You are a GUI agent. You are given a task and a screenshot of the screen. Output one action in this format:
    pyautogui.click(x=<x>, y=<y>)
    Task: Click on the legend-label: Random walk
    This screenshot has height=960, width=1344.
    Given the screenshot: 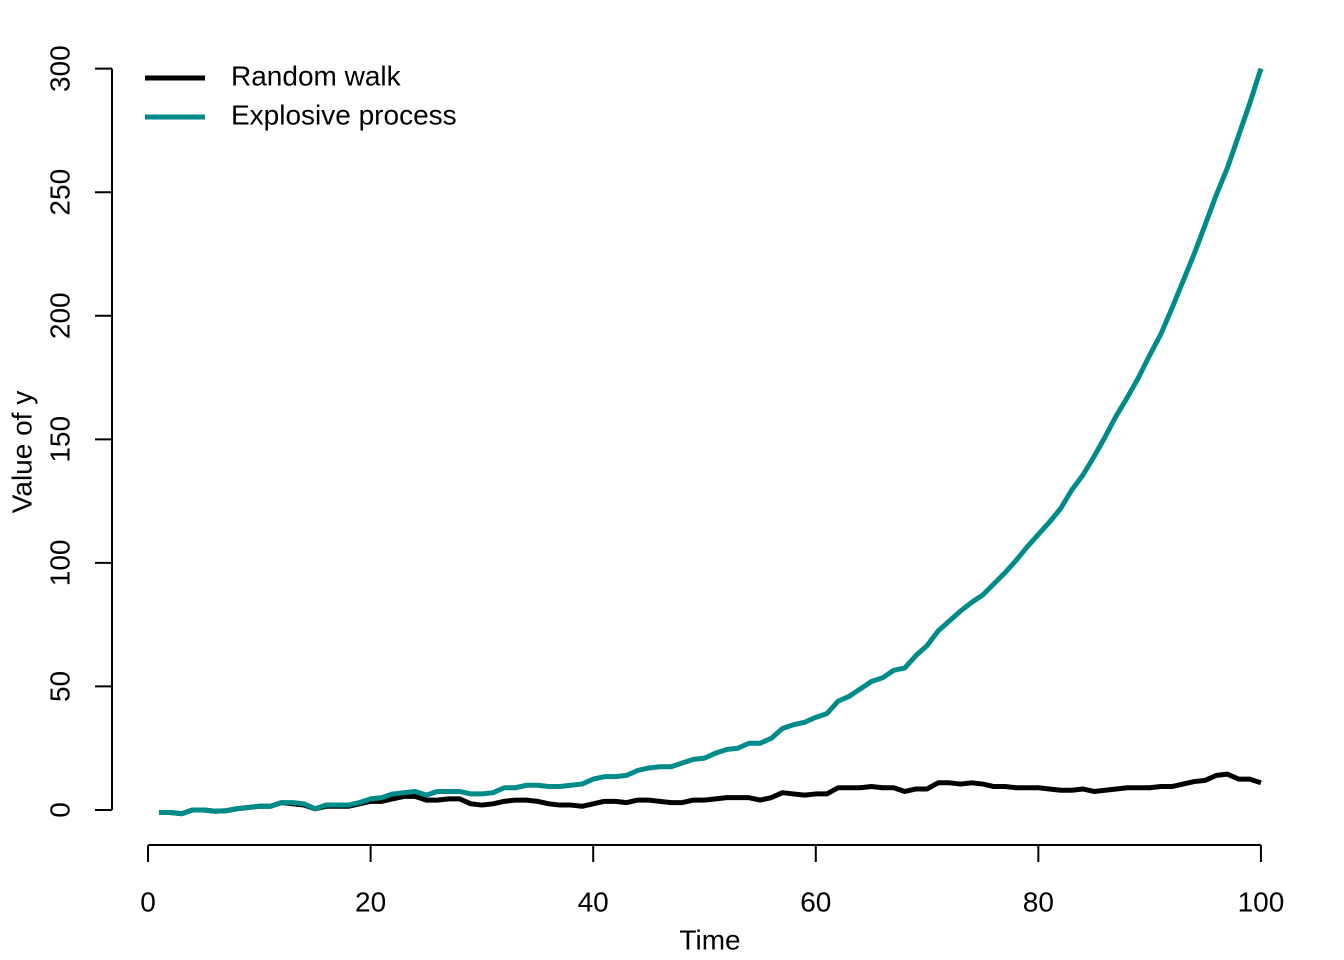 What is the action you would take?
    pyautogui.click(x=316, y=75)
    